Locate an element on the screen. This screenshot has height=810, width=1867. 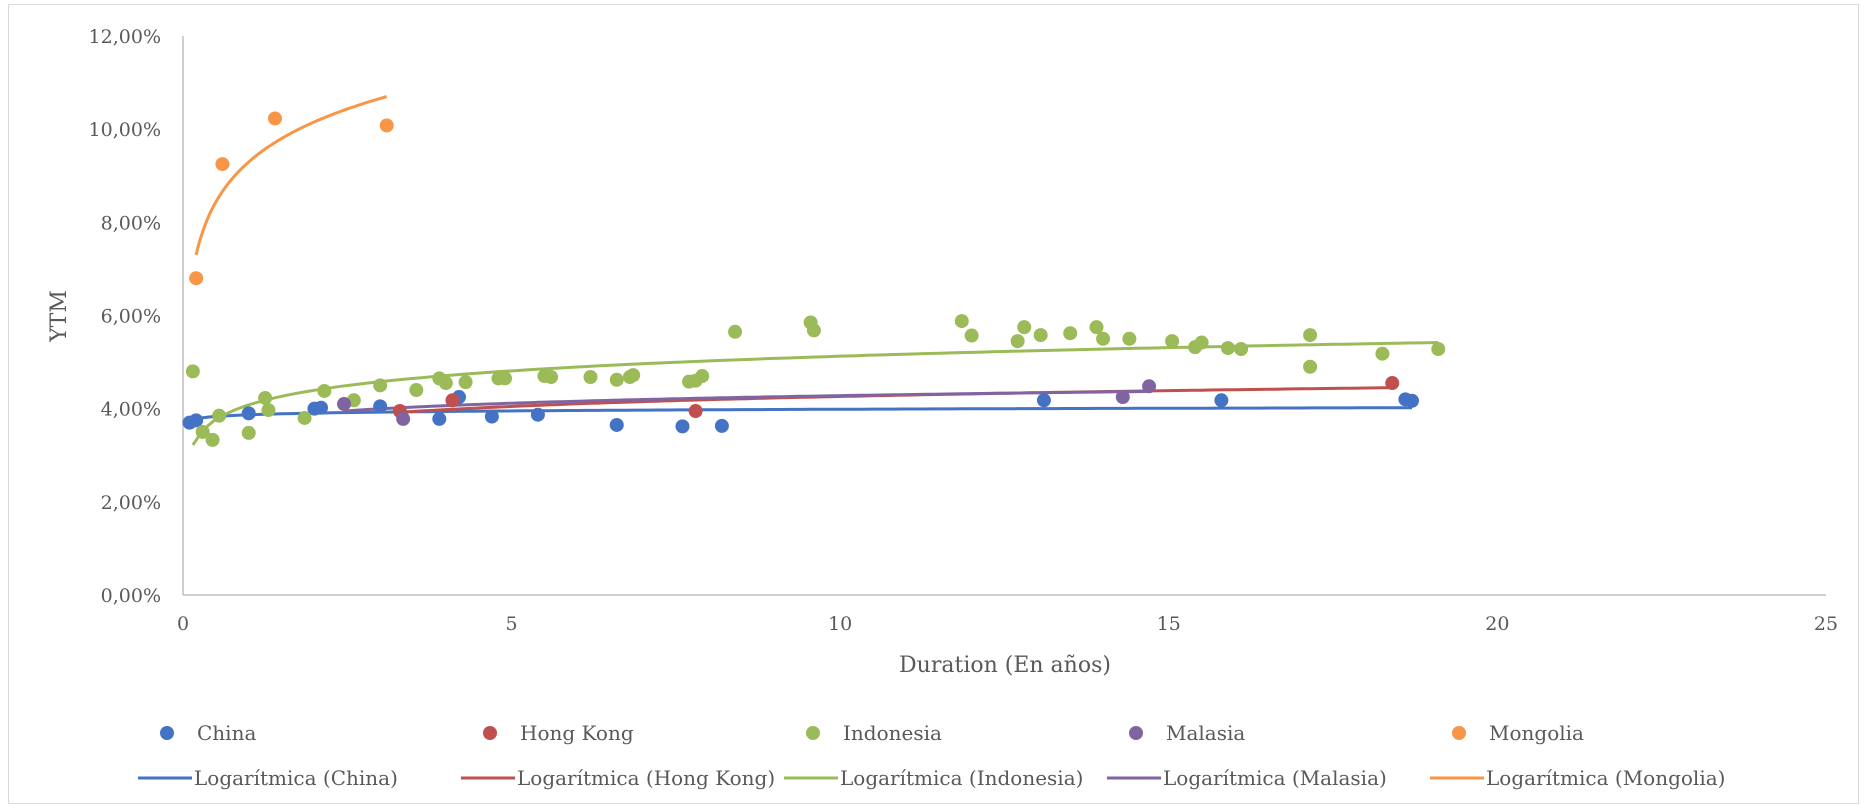
legend-label: Logarítmica (China) is located at coordinates (296, 778).